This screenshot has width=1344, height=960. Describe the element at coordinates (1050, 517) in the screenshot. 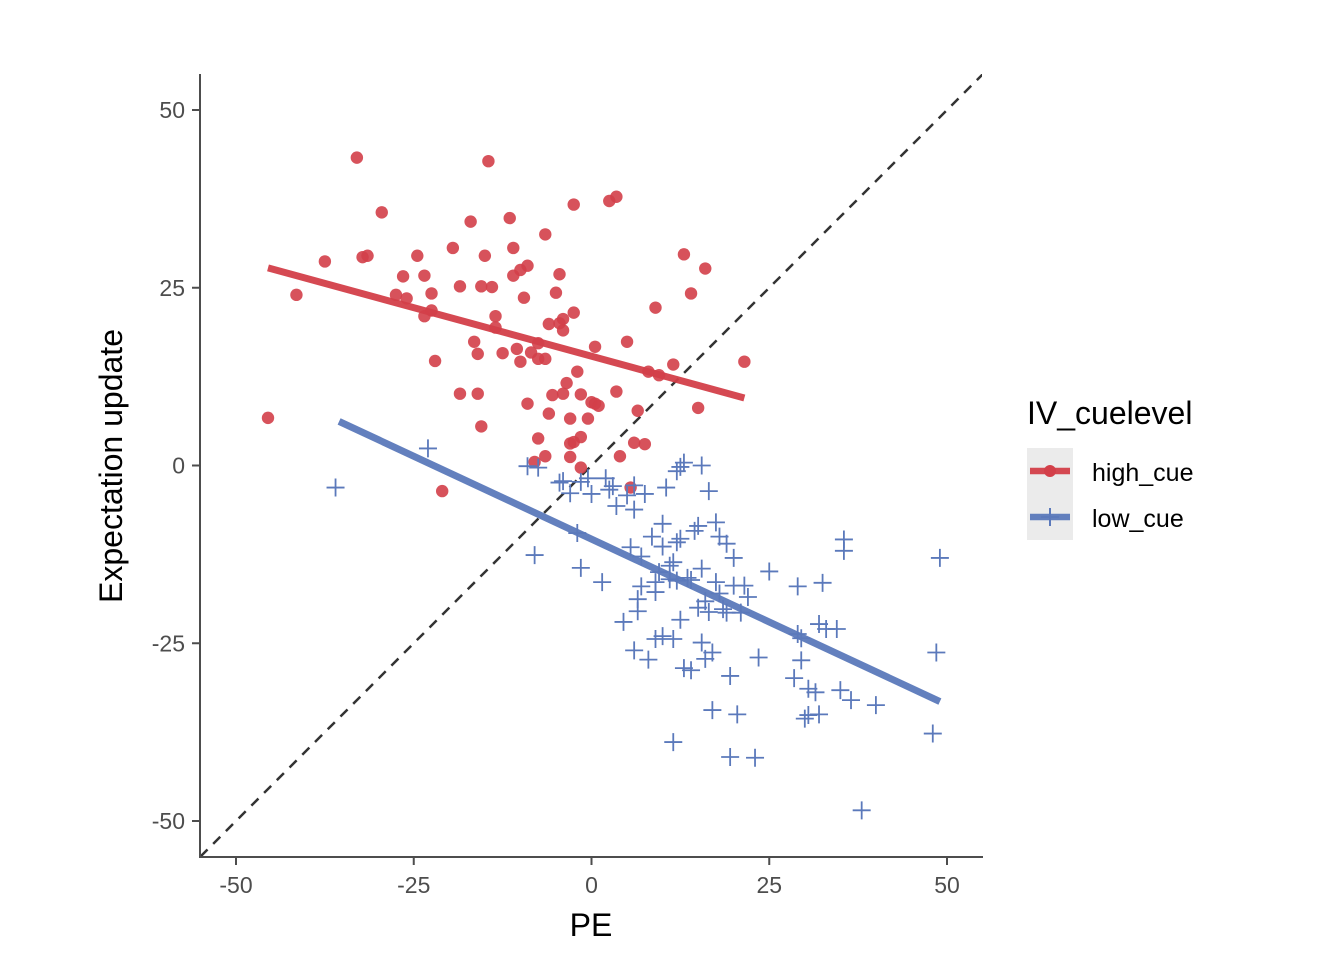

I see `legend-key-low-cue-marker` at that location.